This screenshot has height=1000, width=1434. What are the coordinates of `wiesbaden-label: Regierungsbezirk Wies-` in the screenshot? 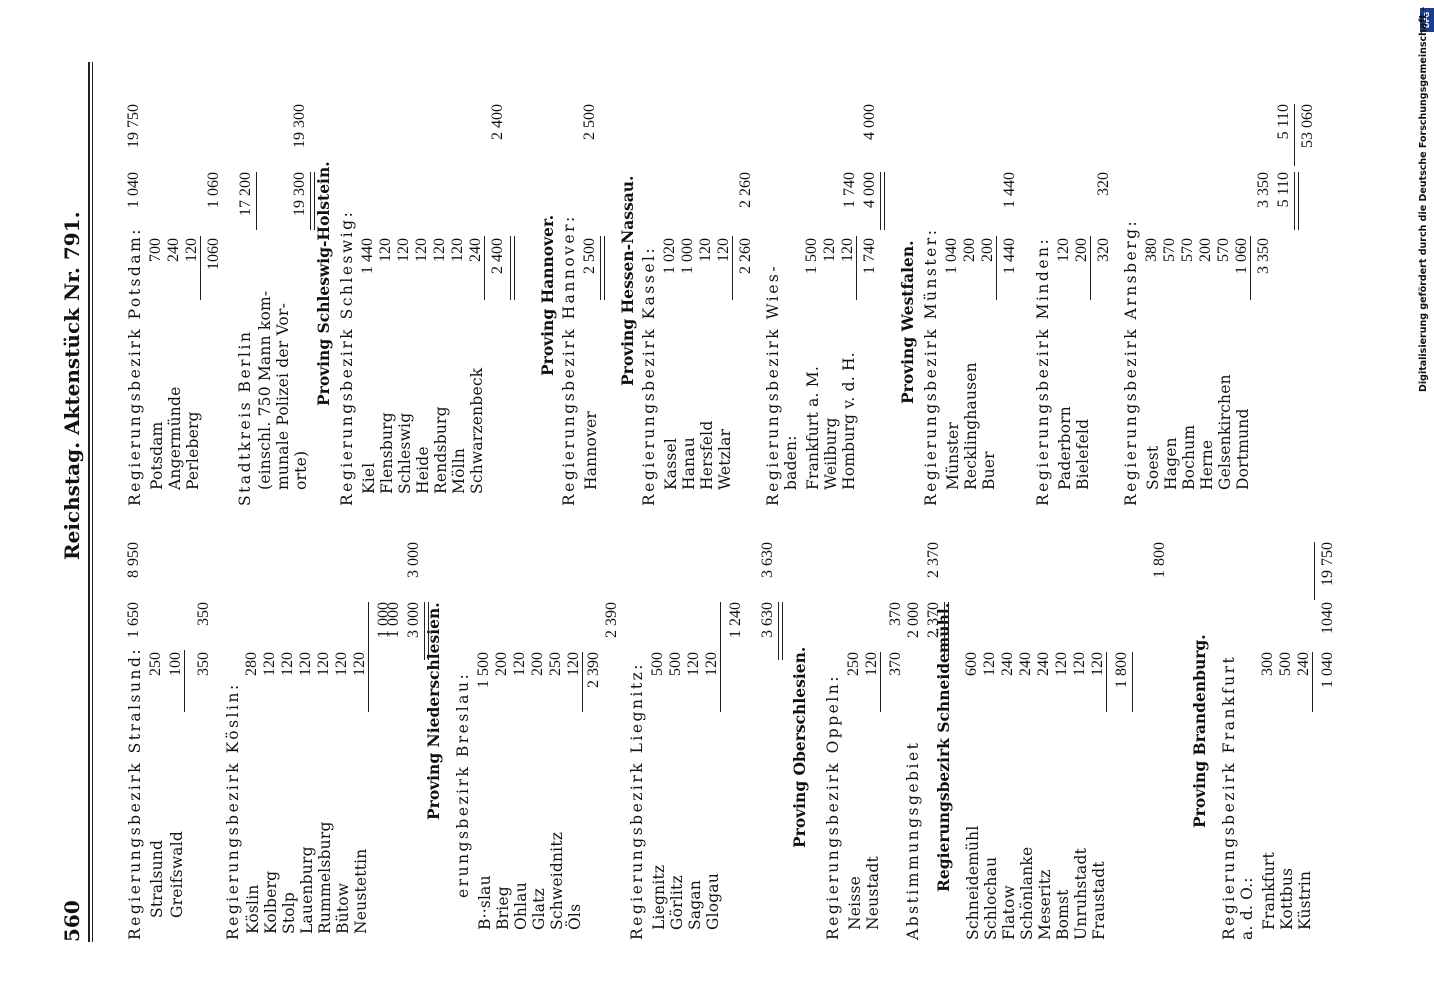 It's located at (773, 384).